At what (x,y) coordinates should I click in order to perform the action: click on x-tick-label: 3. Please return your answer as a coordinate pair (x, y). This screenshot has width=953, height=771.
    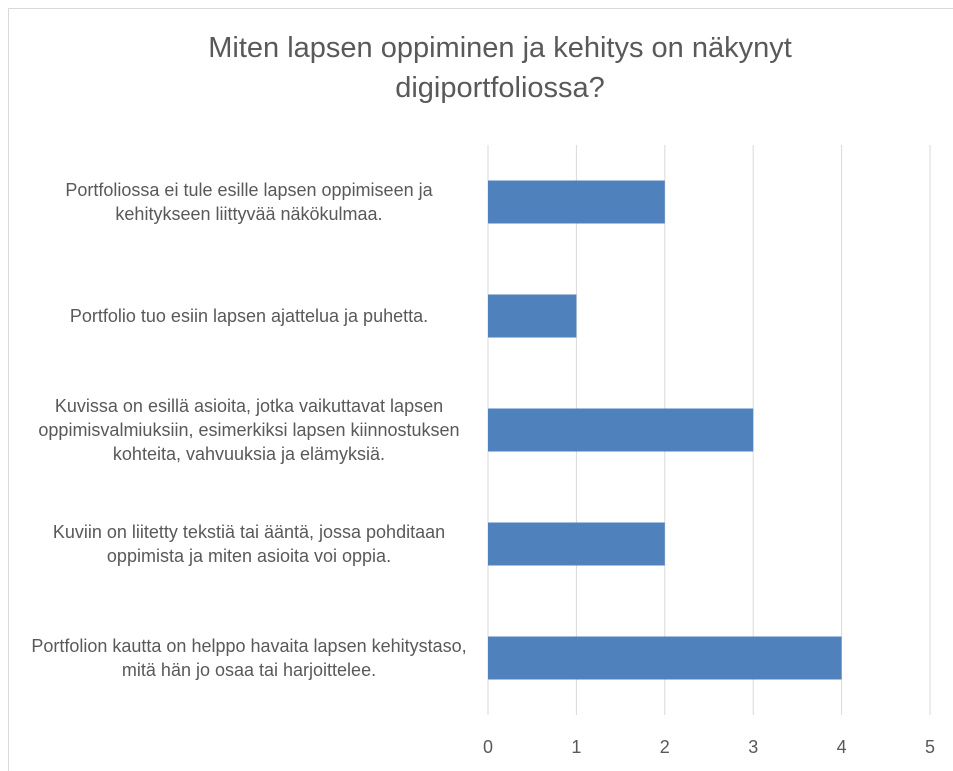
    Looking at the image, I should click on (753, 747).